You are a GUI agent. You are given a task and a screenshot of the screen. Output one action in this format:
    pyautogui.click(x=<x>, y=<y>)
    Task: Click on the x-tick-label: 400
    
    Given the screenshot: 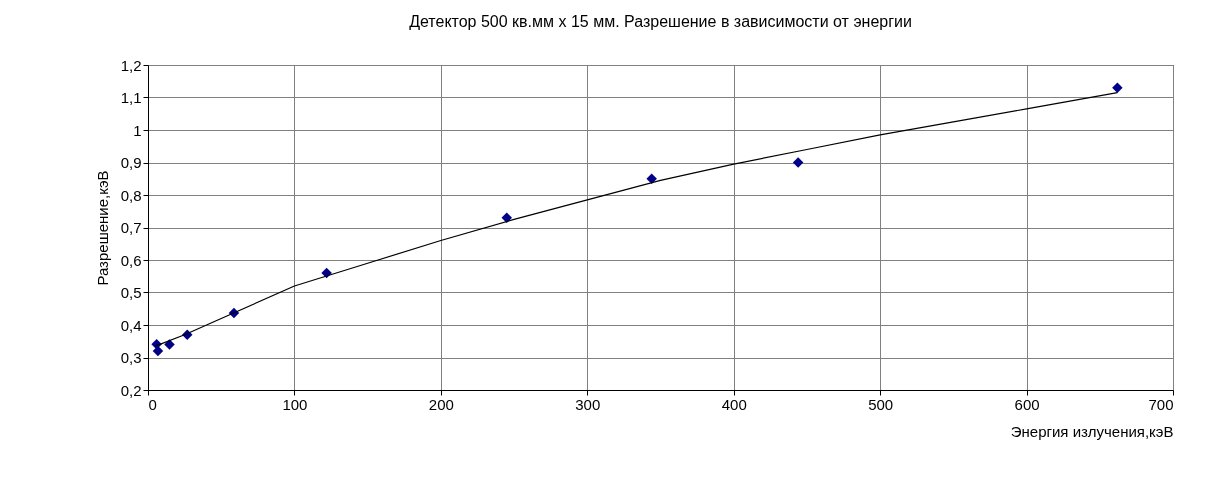 What is the action you would take?
    pyautogui.click(x=734, y=404)
    